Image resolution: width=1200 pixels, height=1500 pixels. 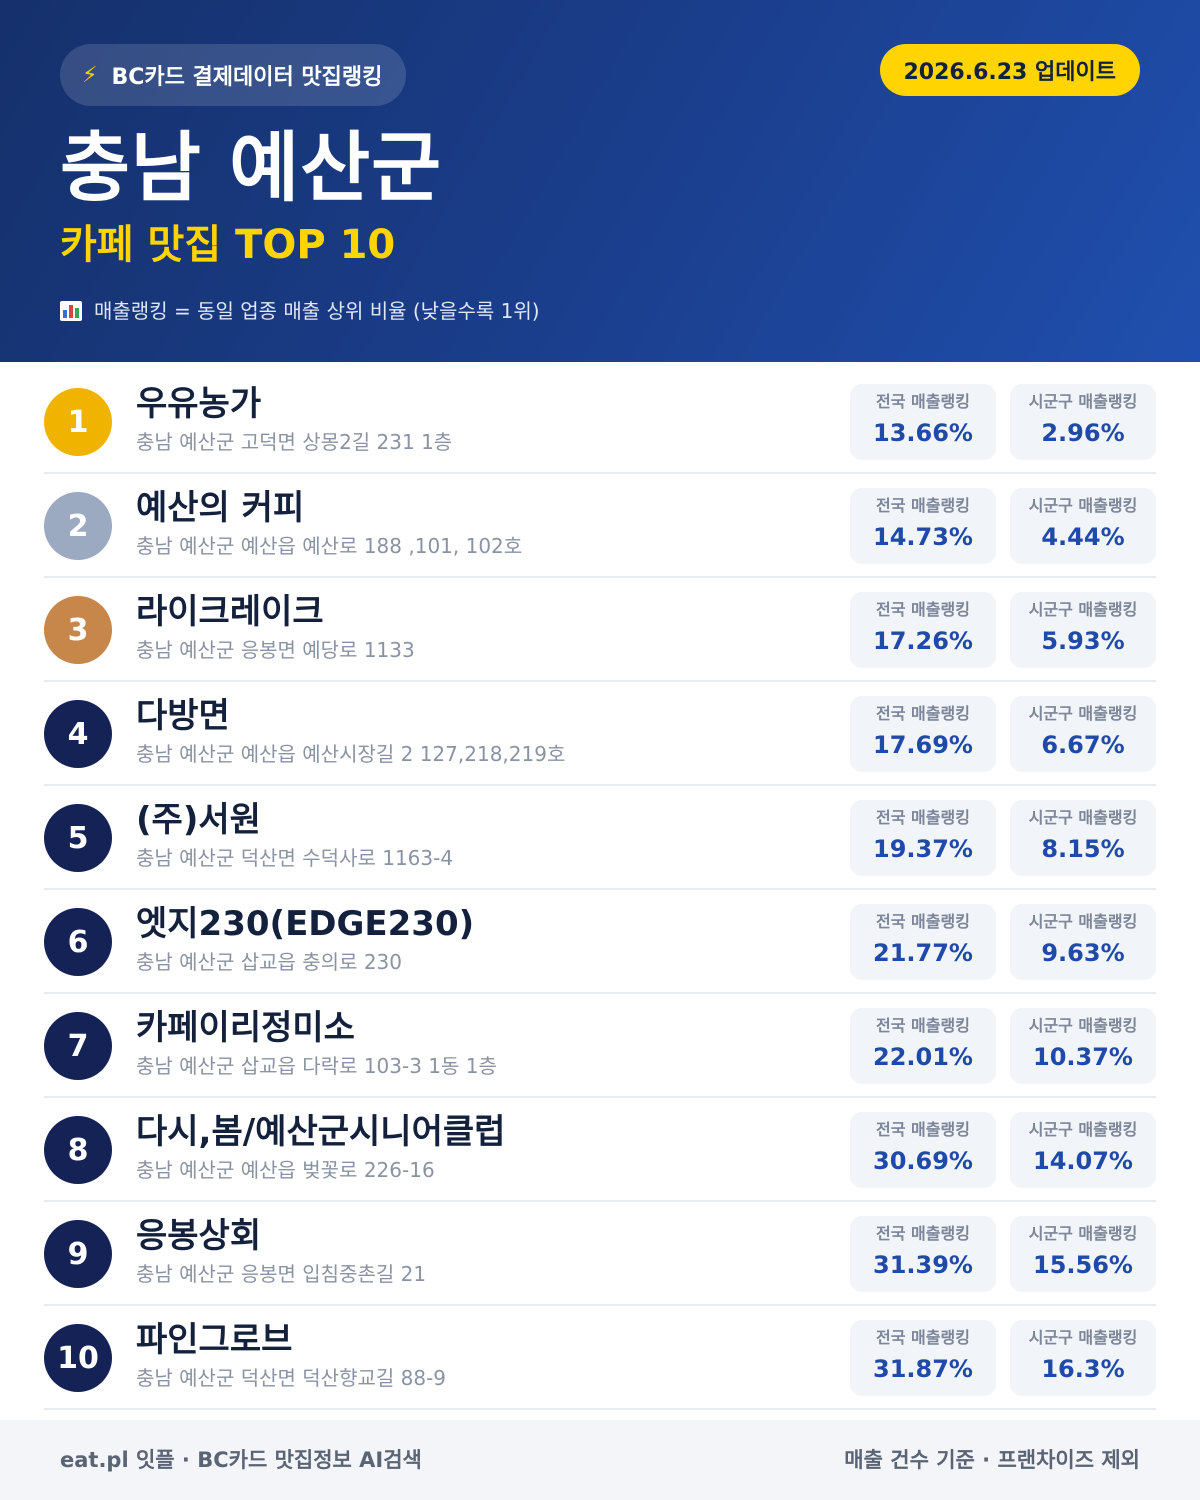 I want to click on national-rank-card: 전국 매출랭킹 21.77%, so click(x=923, y=942).